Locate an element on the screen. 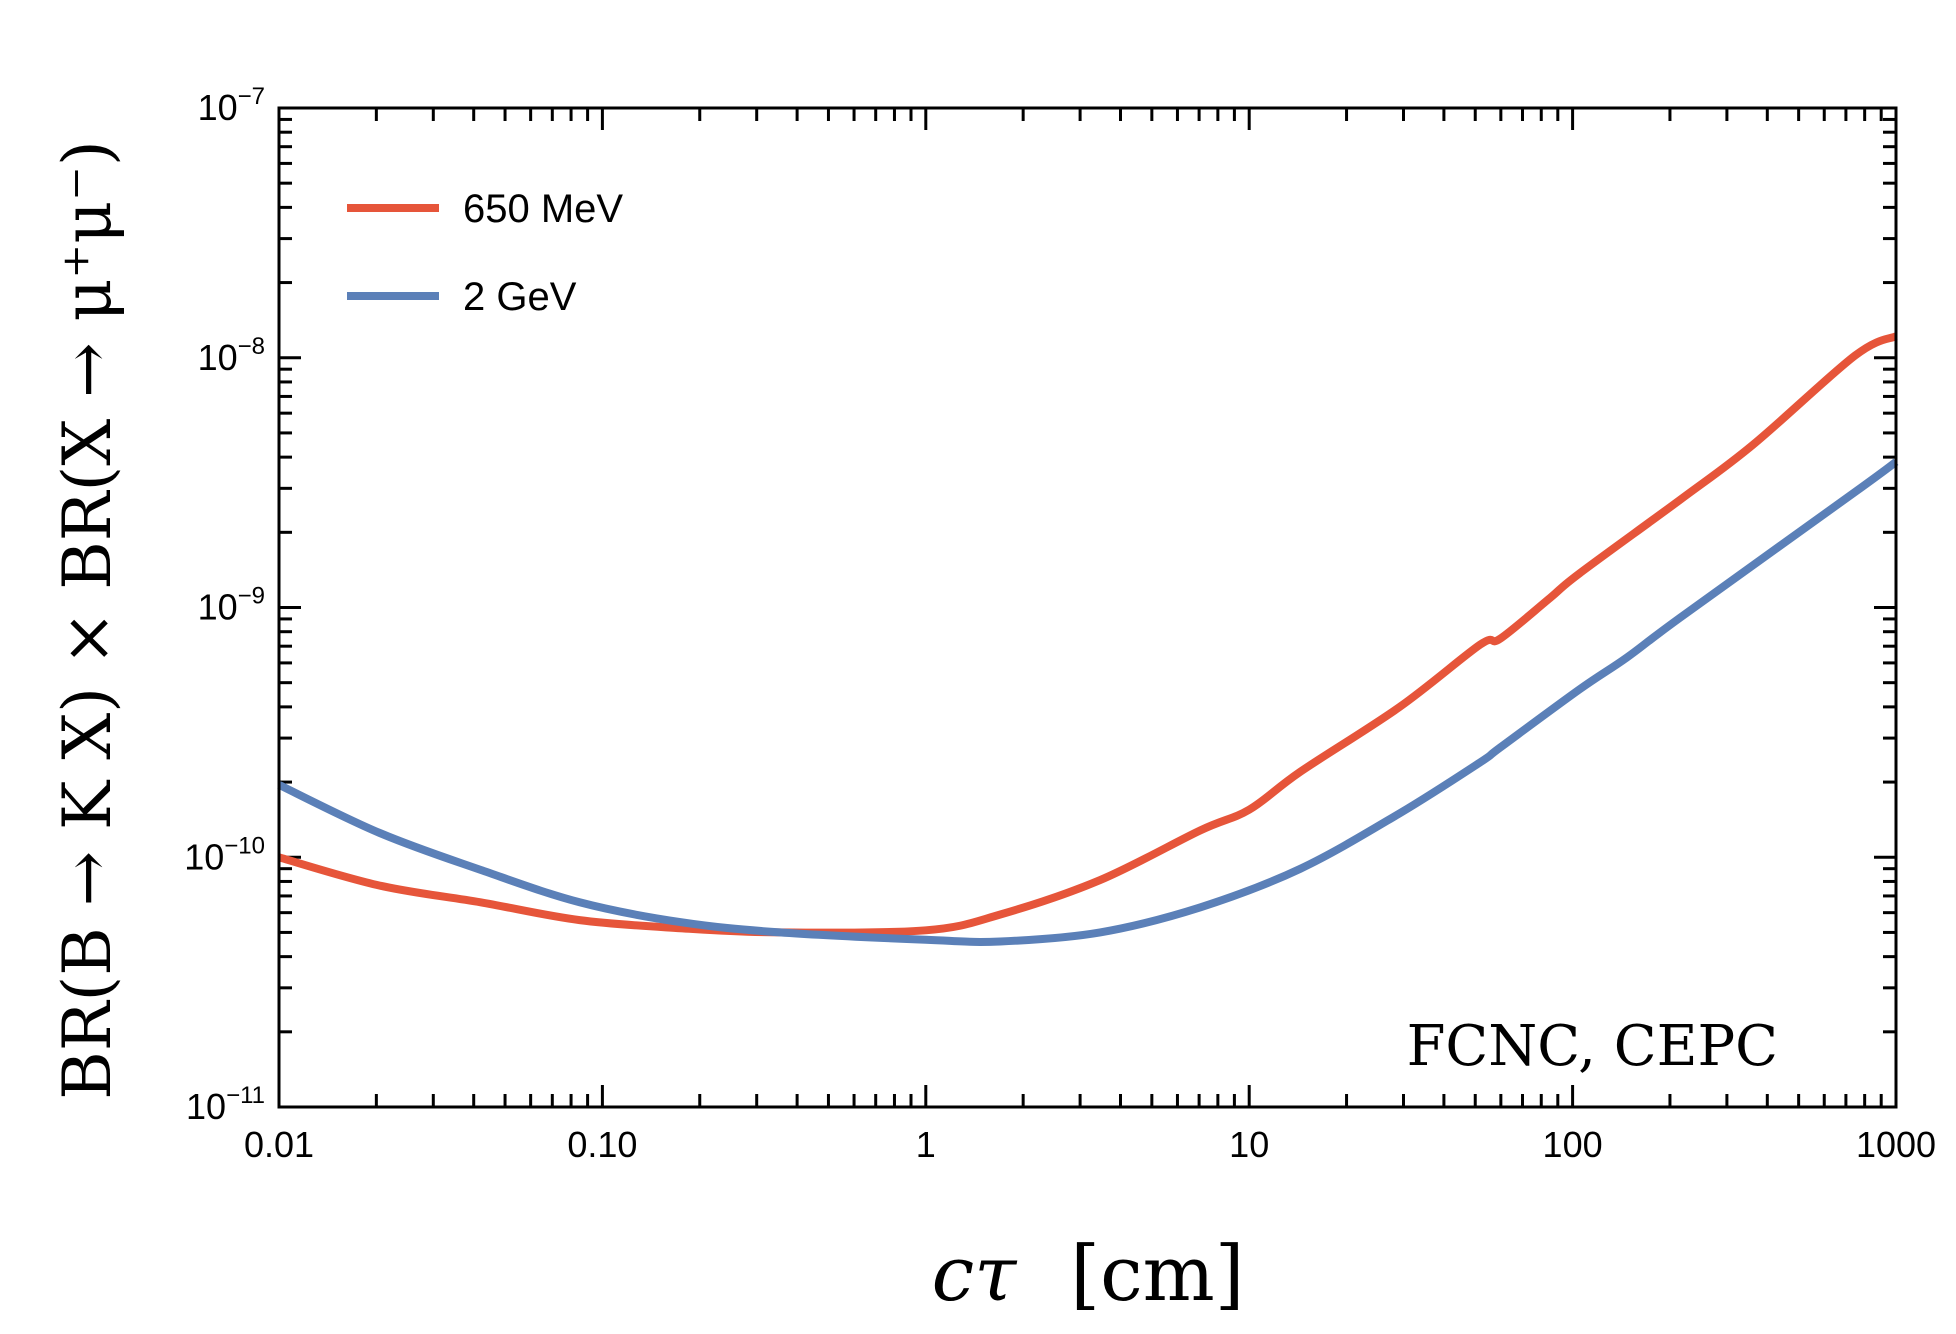 The width and height of the screenshot is (1956, 1334). y-tick-label: 10⁻⁸ is located at coordinates (231, 355).